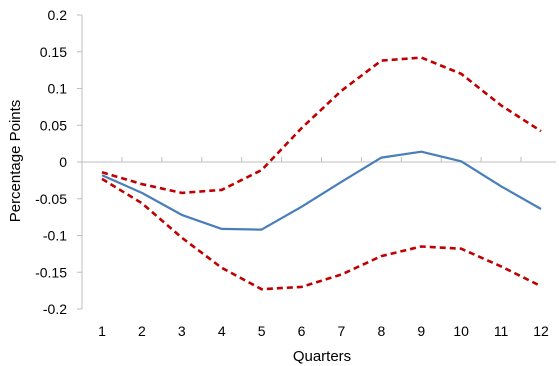 The image size is (559, 366). Describe the element at coordinates (222, 331) in the screenshot. I see `x-tick-label: 4` at that location.